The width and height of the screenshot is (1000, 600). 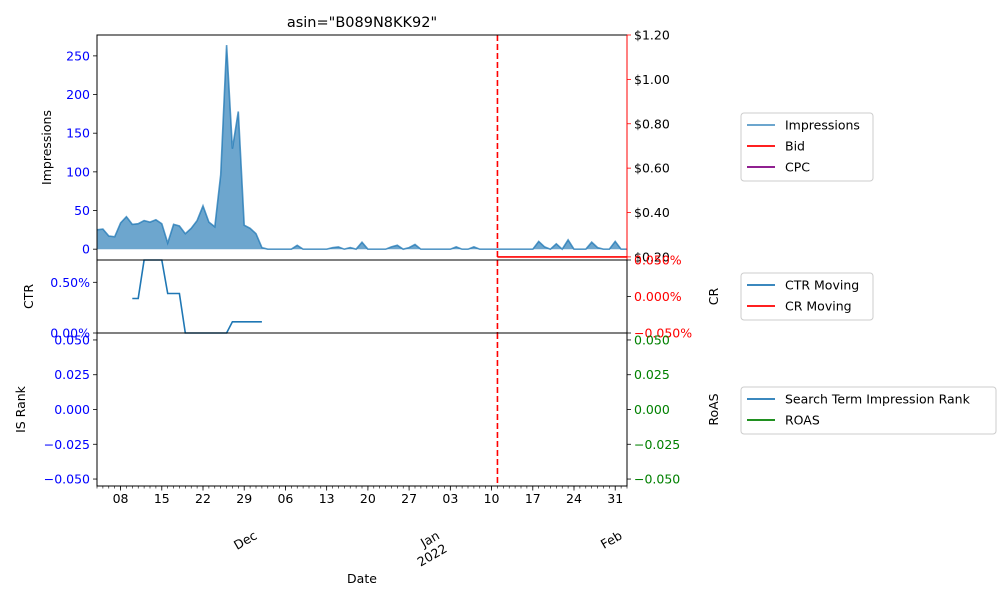 I want to click on right-tick-label: $0.20, so click(x=652, y=256).